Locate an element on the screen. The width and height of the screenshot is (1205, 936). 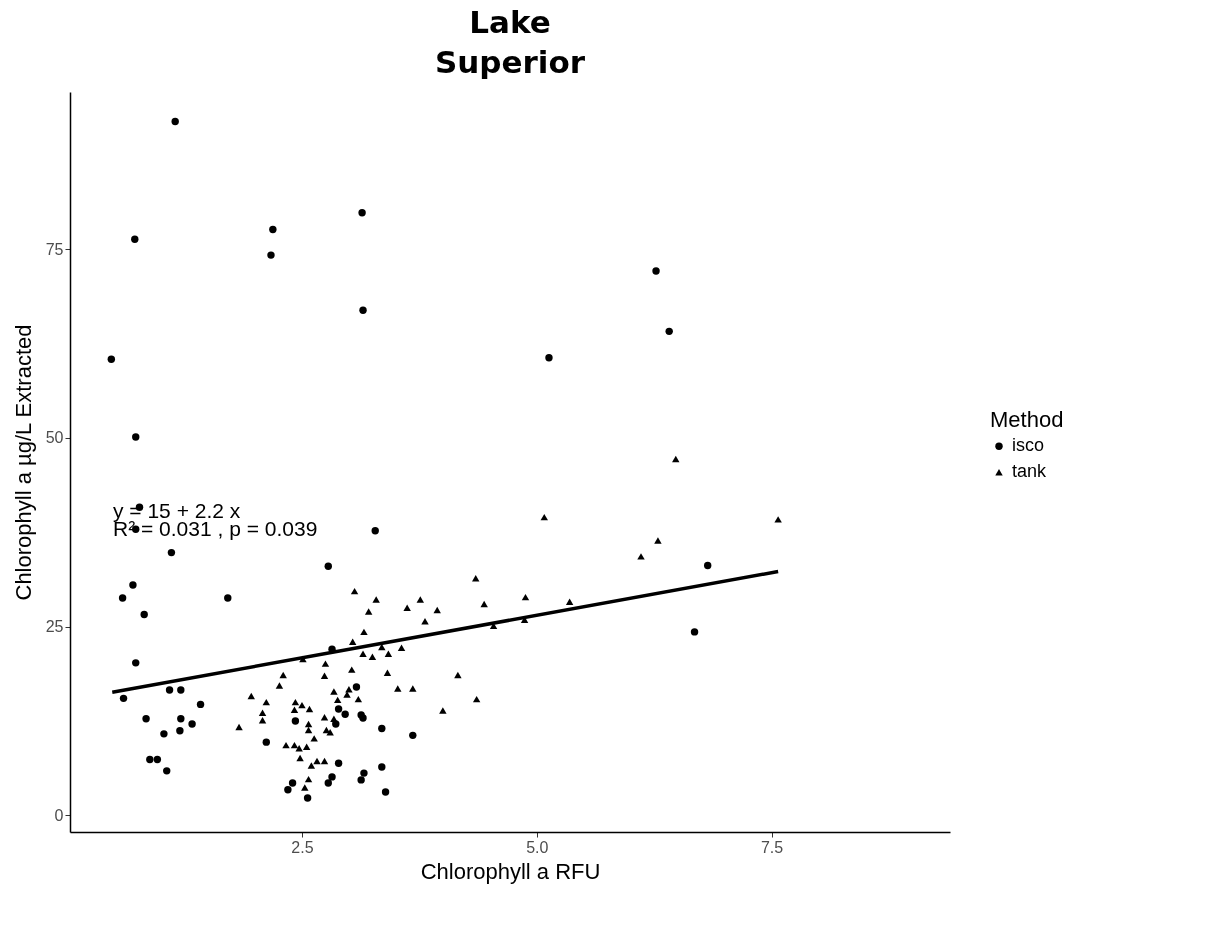
legend-label: isco is located at coordinates (1028, 445).